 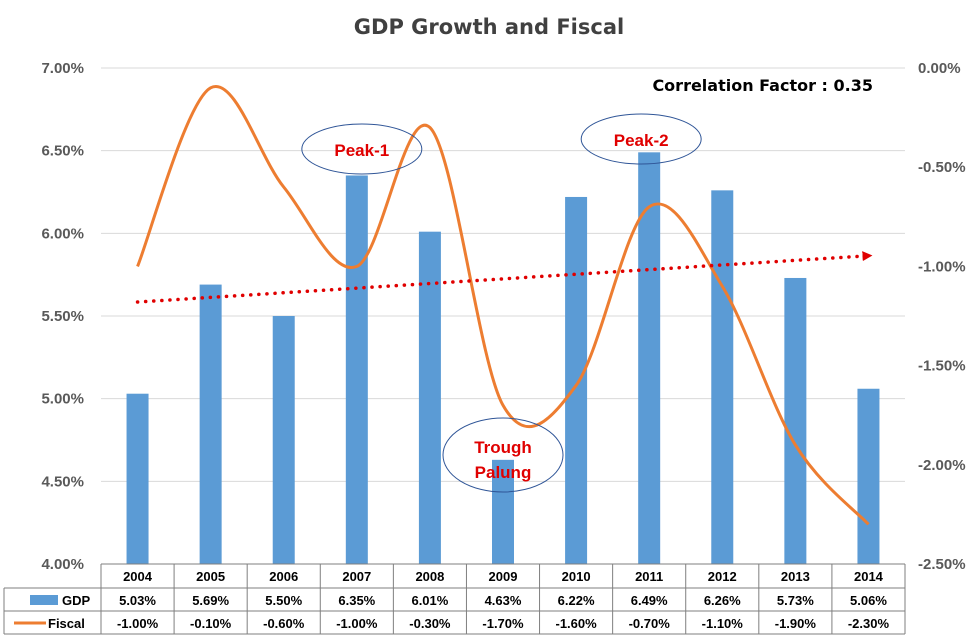 I want to click on trough-label: Trough, so click(x=503, y=447).